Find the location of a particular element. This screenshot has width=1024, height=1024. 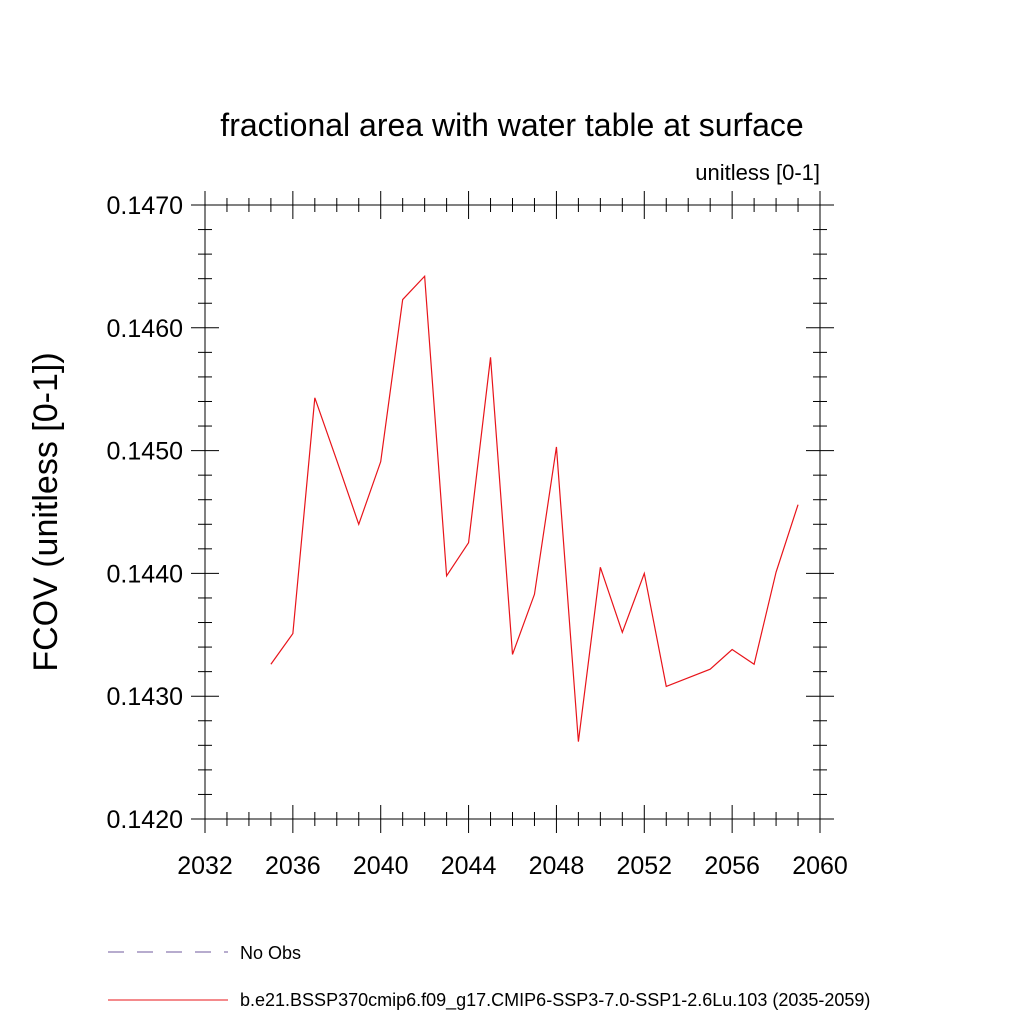

x-tick-label: 2052 is located at coordinates (644, 866).